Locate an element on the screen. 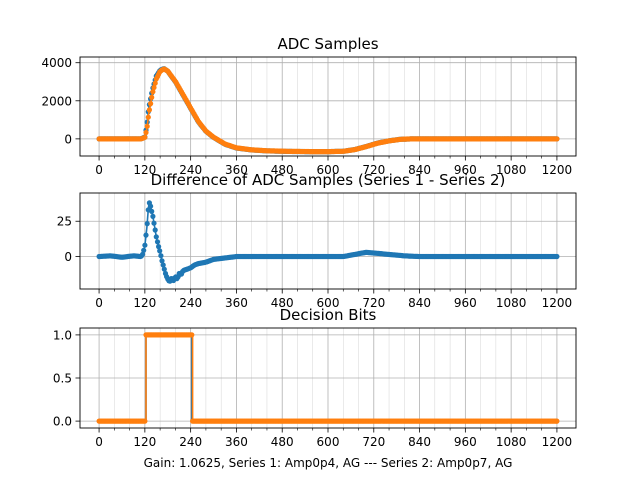 Image resolution: width=640 pixels, height=480 pixels. chart-title: Decision Bits is located at coordinates (328, 315).